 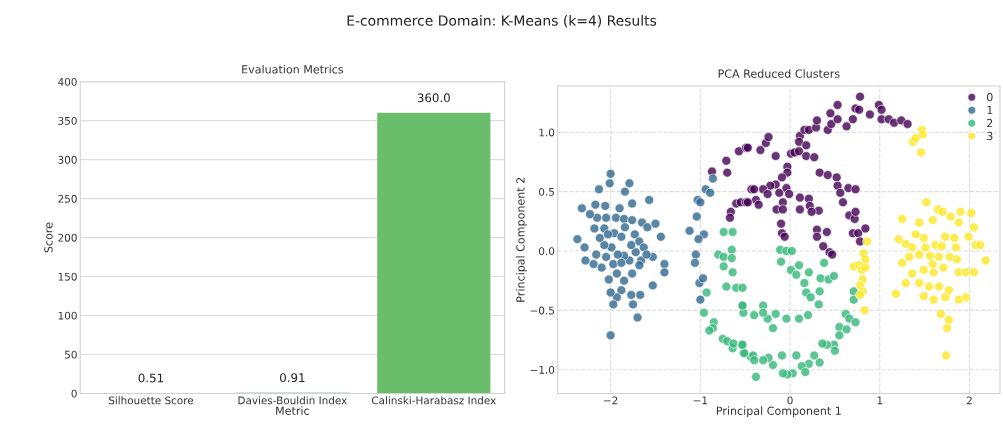 What do you see at coordinates (779, 73) in the screenshot?
I see `chart-title: PCA Reduced Clusters` at bounding box center [779, 73].